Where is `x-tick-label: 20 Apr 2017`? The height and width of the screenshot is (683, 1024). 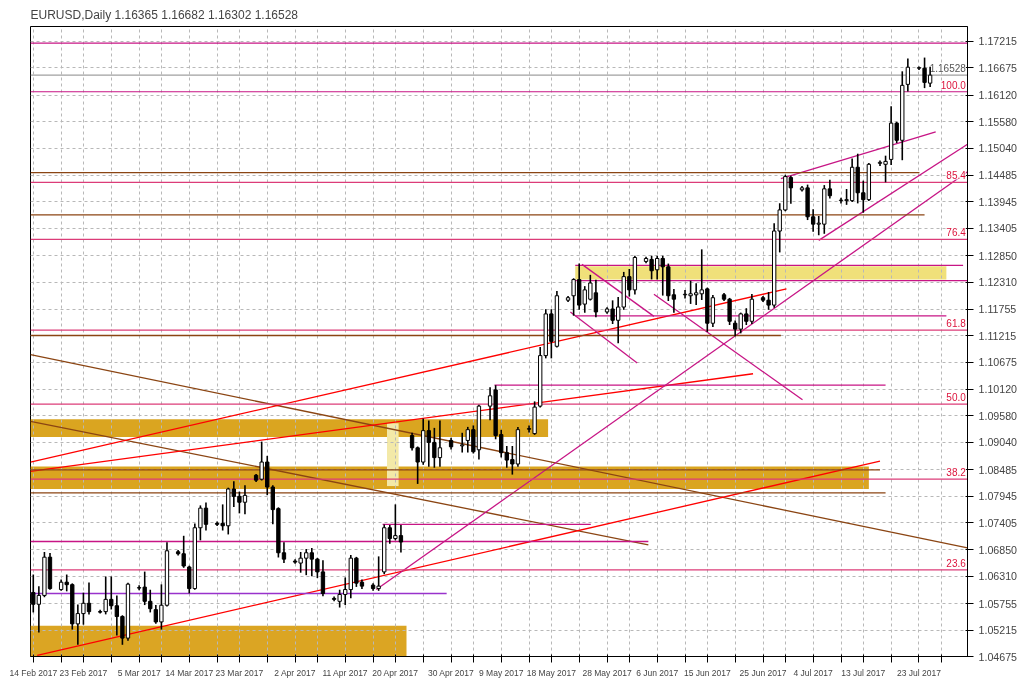
x-tick-label: 20 Apr 2017 is located at coordinates (395, 672).